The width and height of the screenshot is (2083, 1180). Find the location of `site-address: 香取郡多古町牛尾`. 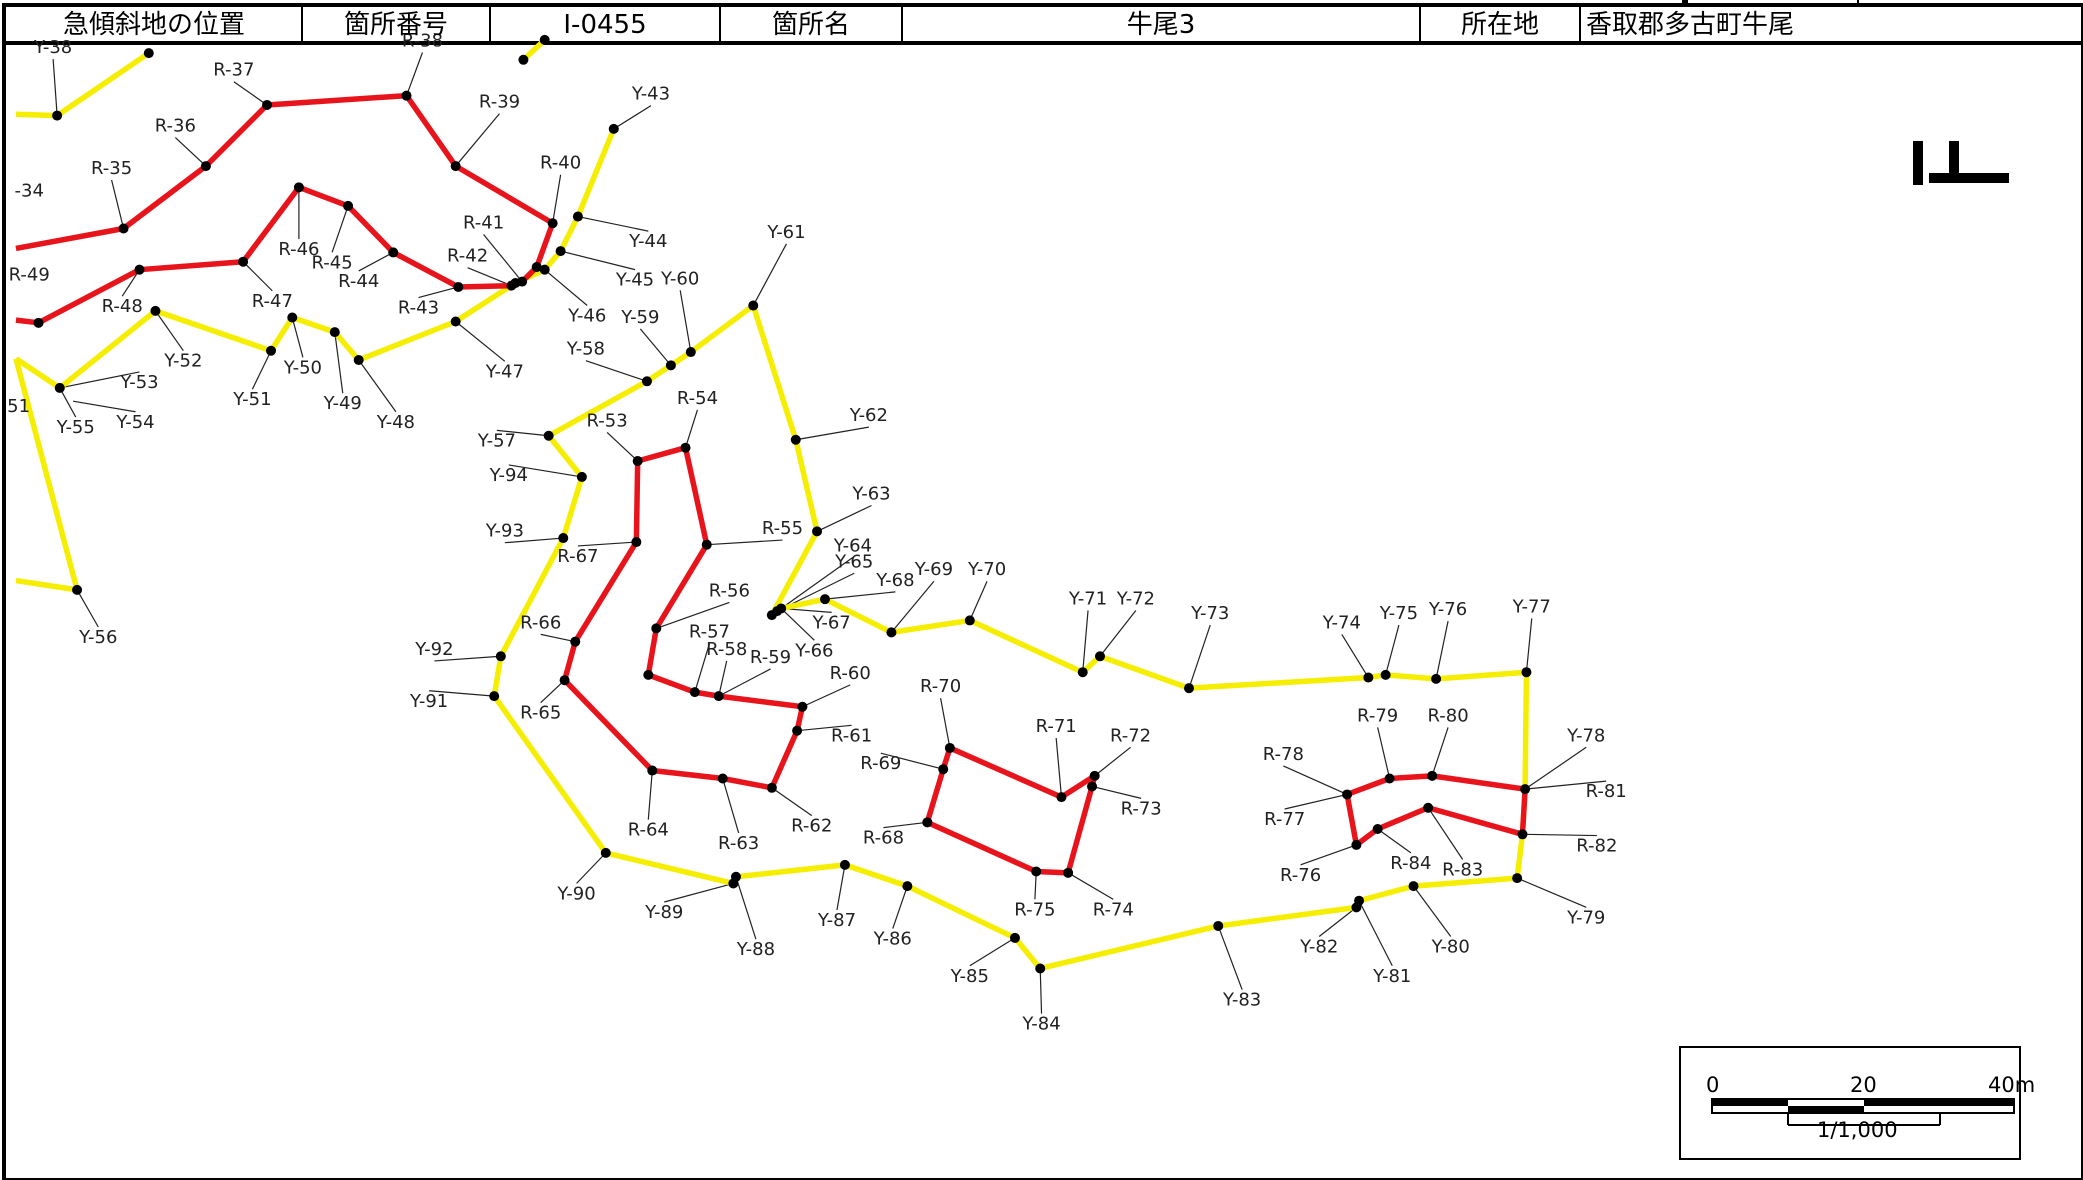

site-address: 香取郡多古町牛尾 is located at coordinates (1690, 25).